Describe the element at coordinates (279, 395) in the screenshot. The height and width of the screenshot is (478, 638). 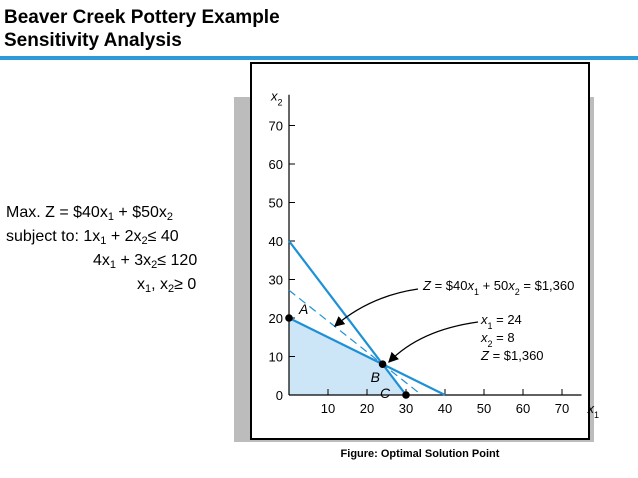
I see `y-tick-label-0: 0` at that location.